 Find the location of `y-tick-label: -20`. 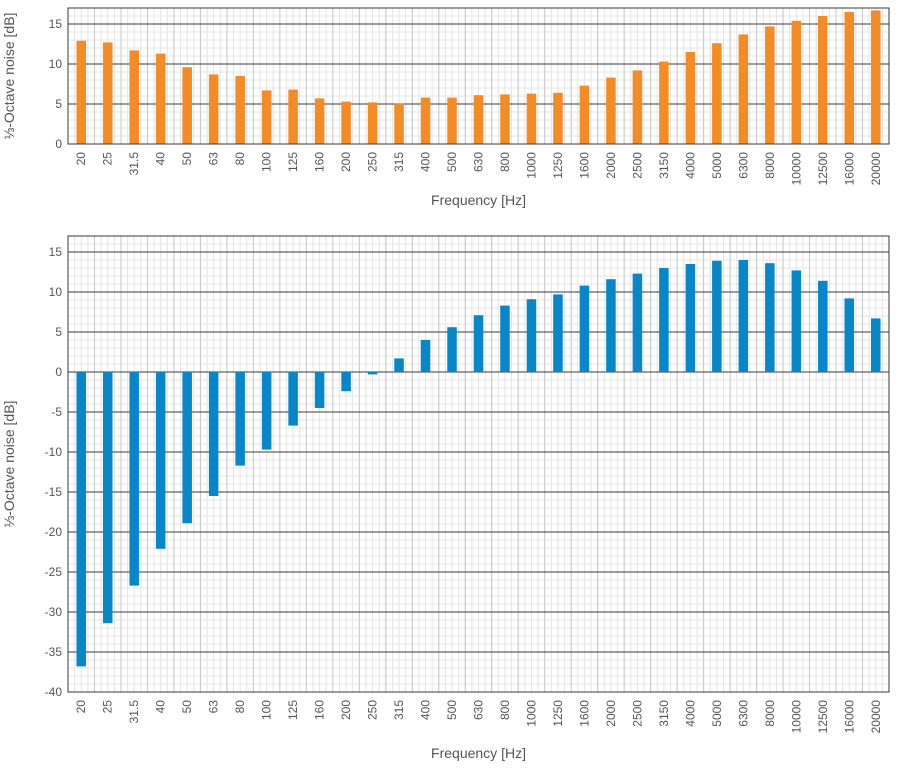

y-tick-label: -20 is located at coordinates (54, 532).